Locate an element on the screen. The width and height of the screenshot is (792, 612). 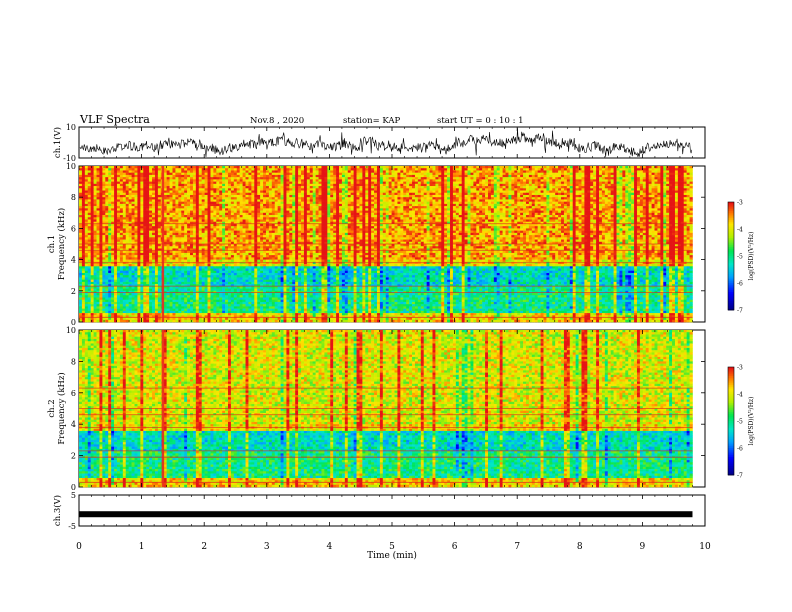
date-label: Nov.8 , 2020 is located at coordinates (277, 121).